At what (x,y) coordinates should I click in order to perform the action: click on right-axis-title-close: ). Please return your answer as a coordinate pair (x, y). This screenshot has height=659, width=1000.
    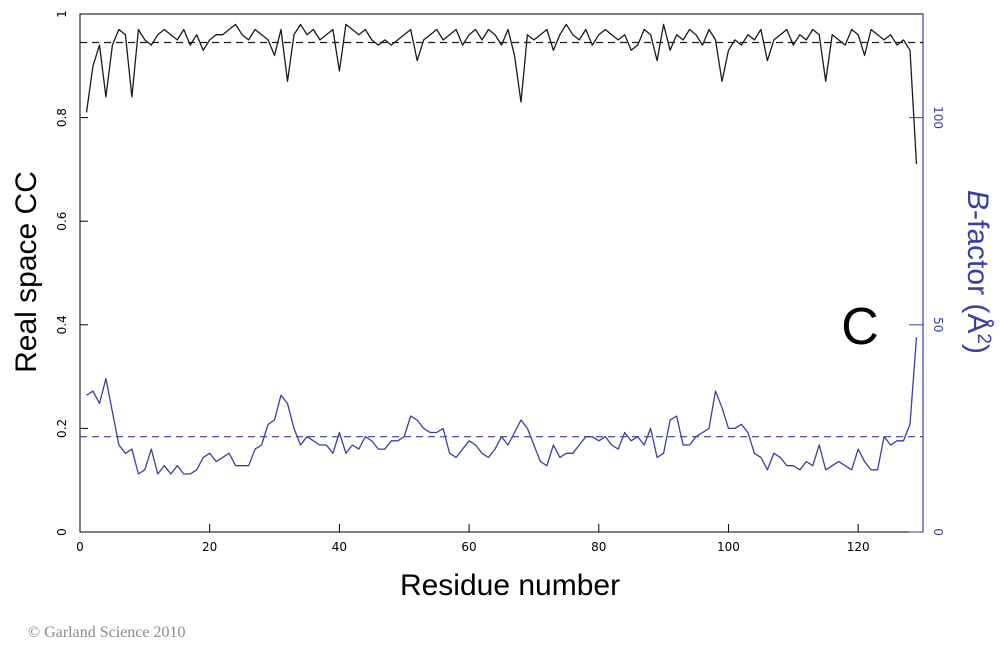
    Looking at the image, I should click on (977, 349).